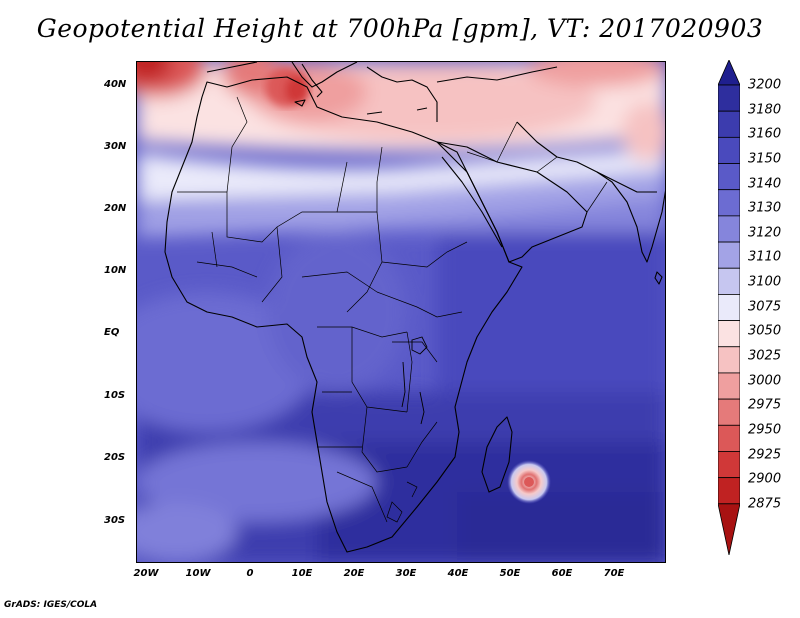  I want to click on lat-label-eq: EQ, so click(112, 332).